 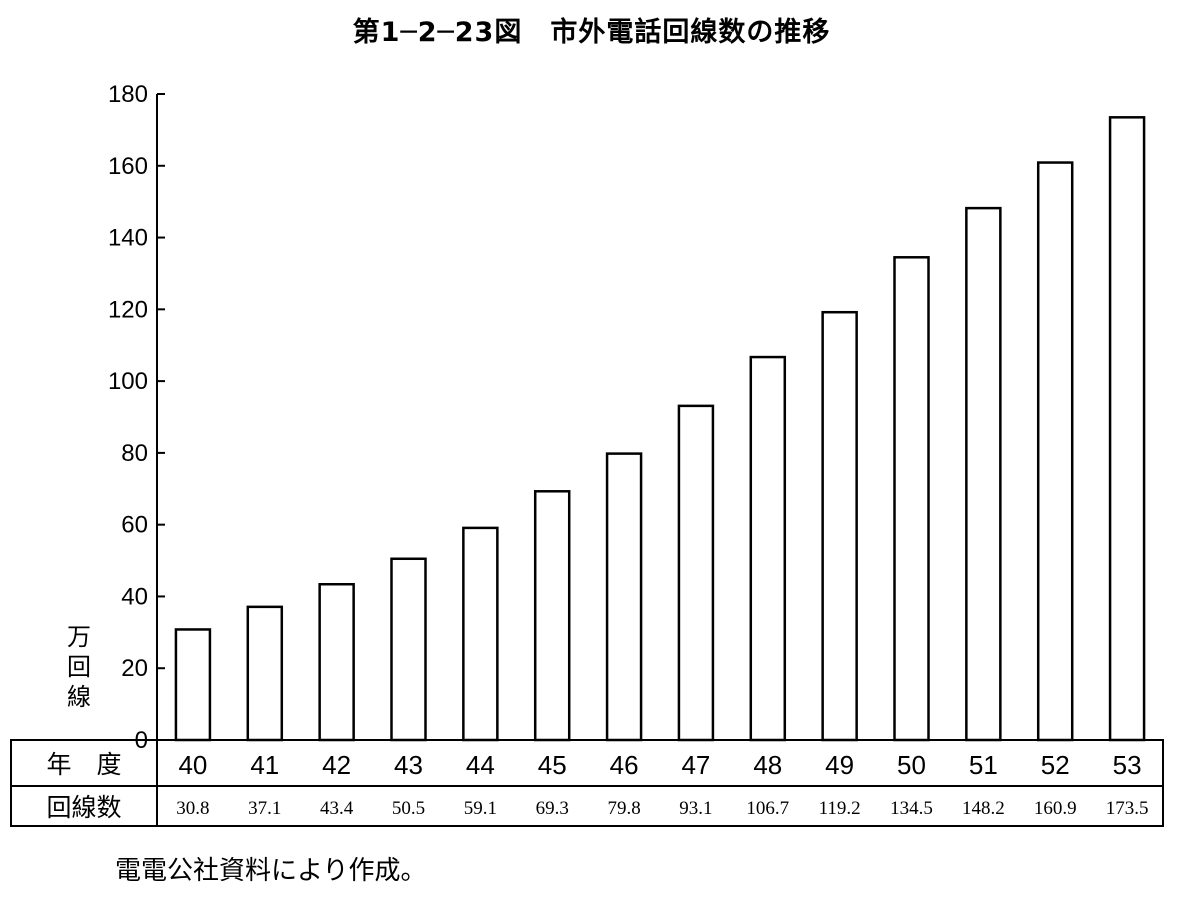 What do you see at coordinates (79, 697) in the screenshot?
I see `unit-char-3: 線` at bounding box center [79, 697].